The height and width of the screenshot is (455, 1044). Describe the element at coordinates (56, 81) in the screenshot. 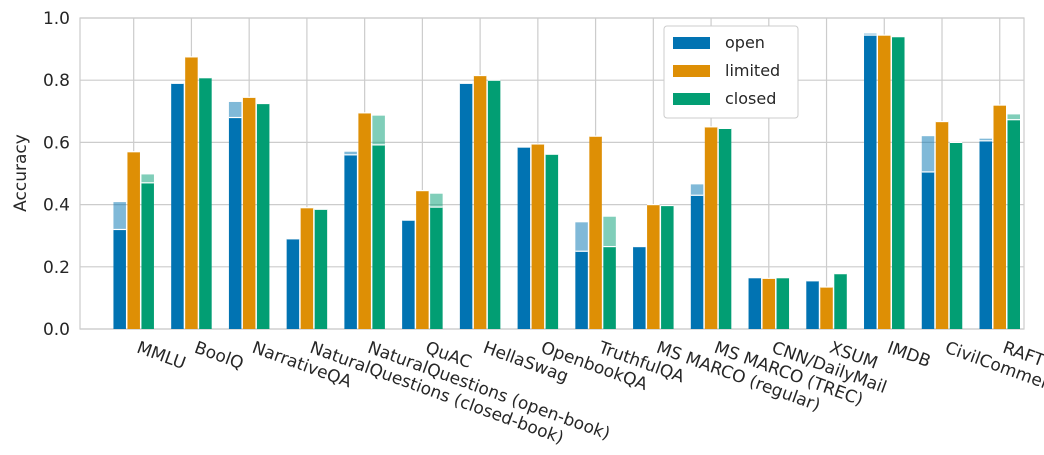

I see `y-tick-label: 0.8` at that location.